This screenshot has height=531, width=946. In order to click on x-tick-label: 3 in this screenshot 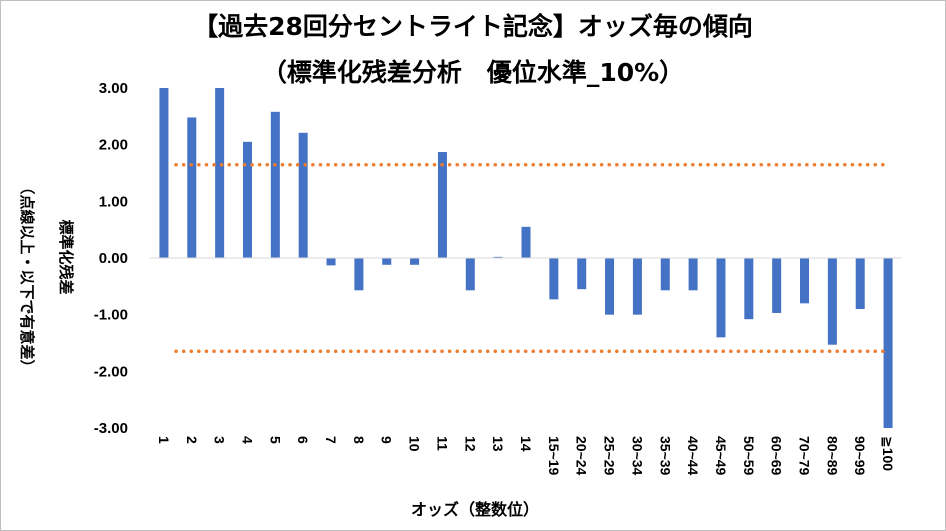, I will do `click(220, 440)`.